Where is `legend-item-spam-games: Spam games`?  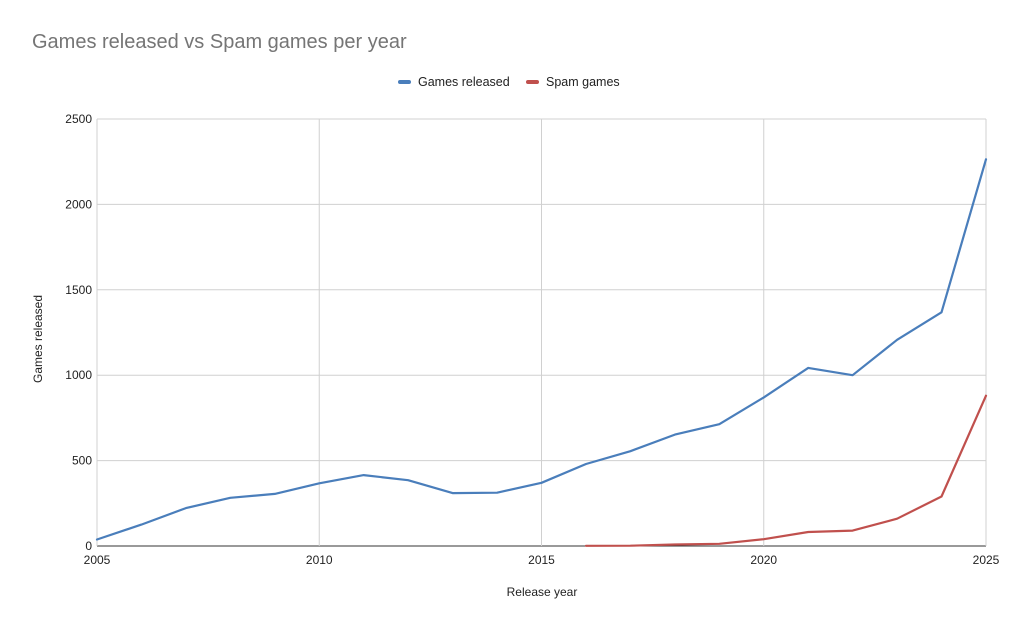 legend-item-spam-games: Spam games is located at coordinates (573, 82).